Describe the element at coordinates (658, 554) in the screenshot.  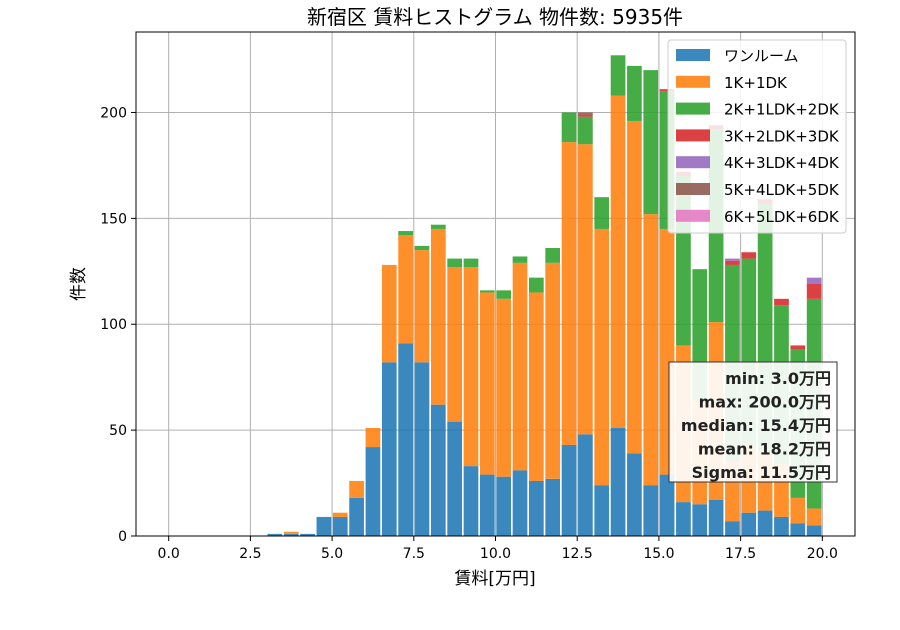
I see `x-tick-label: 15.0` at that location.